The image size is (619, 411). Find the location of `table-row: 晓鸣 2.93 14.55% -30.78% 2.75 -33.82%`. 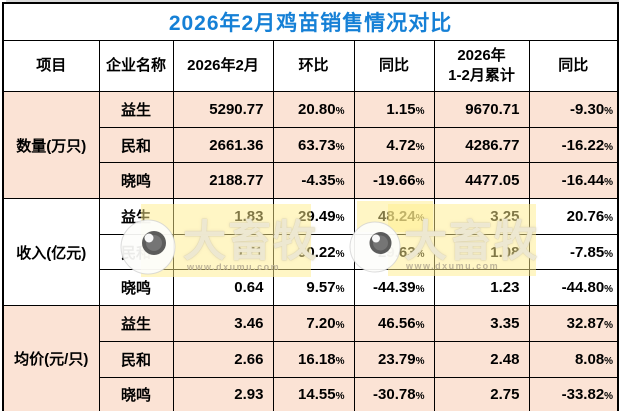

table-row: 晓鸣 2.93 14.55% -30.78% 2.75 -33.82% is located at coordinates (311, 393).